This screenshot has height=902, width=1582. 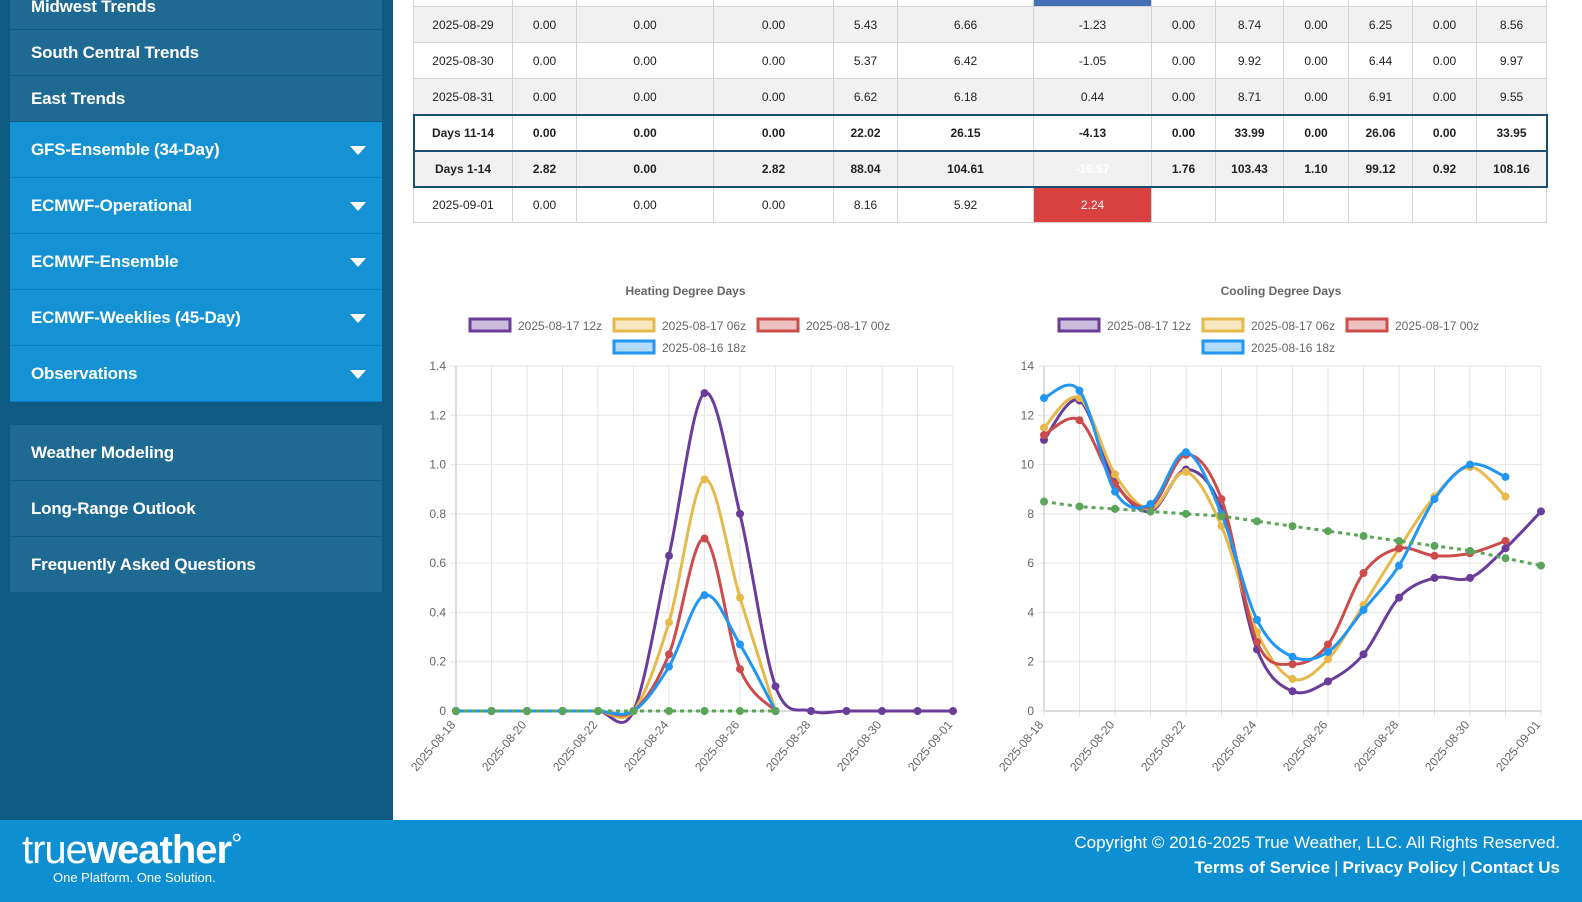 What do you see at coordinates (773, 168) in the screenshot?
I see `table-cell: 2.82` at bounding box center [773, 168].